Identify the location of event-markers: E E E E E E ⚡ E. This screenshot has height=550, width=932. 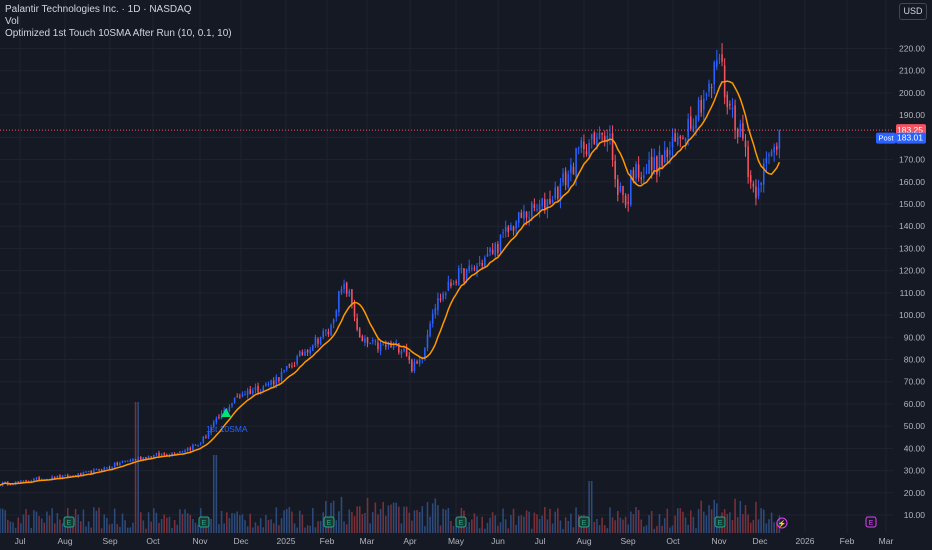
(470, 522).